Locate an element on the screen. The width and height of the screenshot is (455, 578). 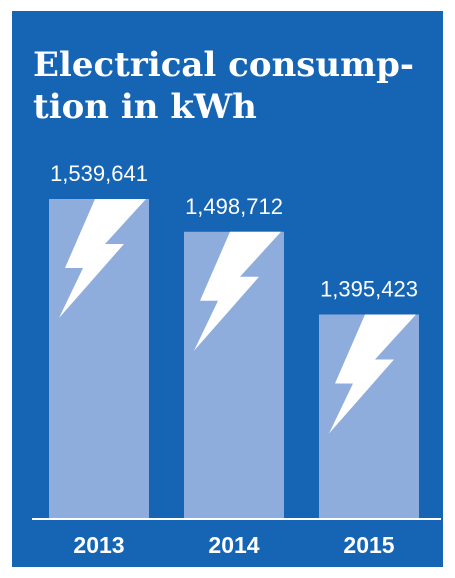
chart-title: Electrical consump- tion in kWh is located at coordinates (224, 86).